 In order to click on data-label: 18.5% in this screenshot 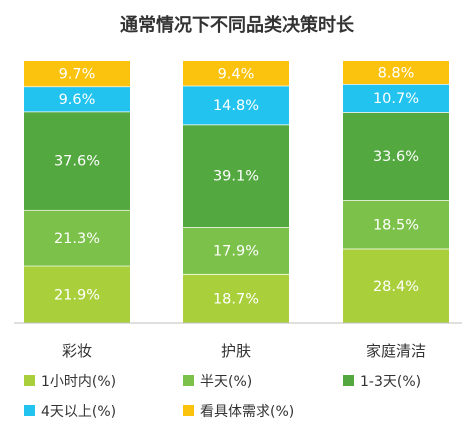, I will do `click(396, 225)`.